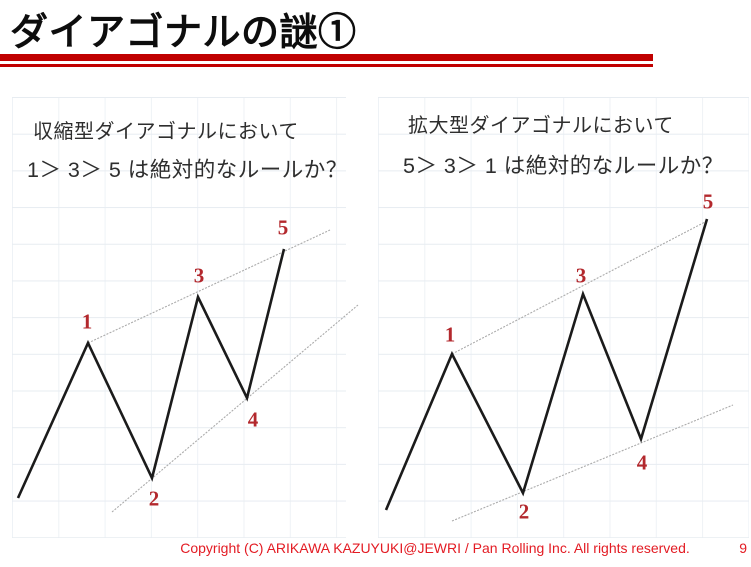 The height and width of the screenshot is (567, 751). What do you see at coordinates (326, 65) in the screenshot?
I see `title-underline-thin` at bounding box center [326, 65].